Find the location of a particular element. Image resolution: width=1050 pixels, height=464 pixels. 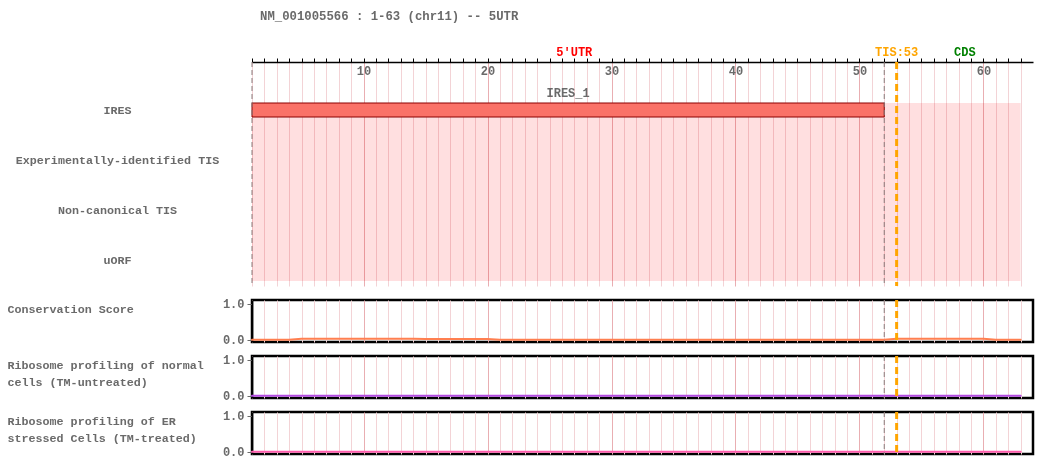

x-tick-label: 40 is located at coordinates (736, 71).